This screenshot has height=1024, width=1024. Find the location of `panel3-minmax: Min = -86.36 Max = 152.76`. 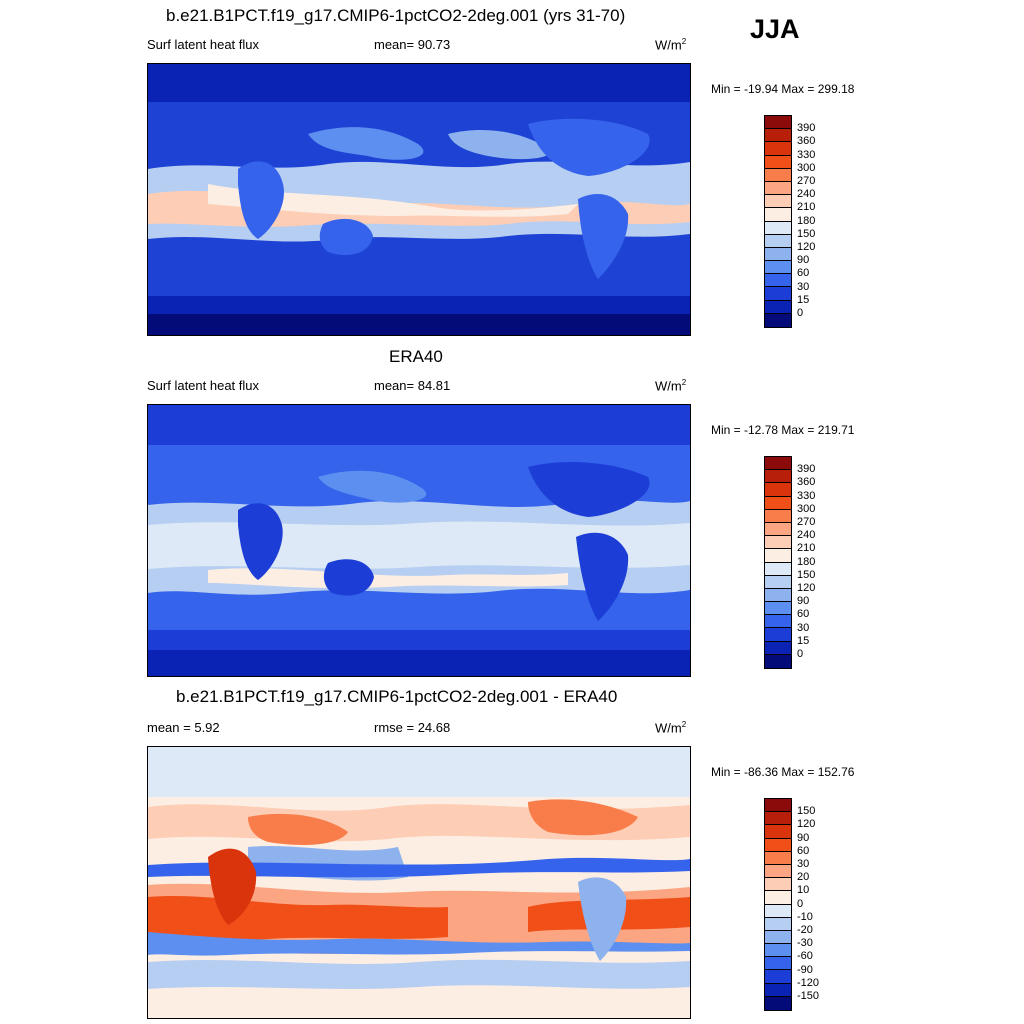

panel3-minmax: Min = -86.36 Max = 152.76 is located at coordinates (783, 772).